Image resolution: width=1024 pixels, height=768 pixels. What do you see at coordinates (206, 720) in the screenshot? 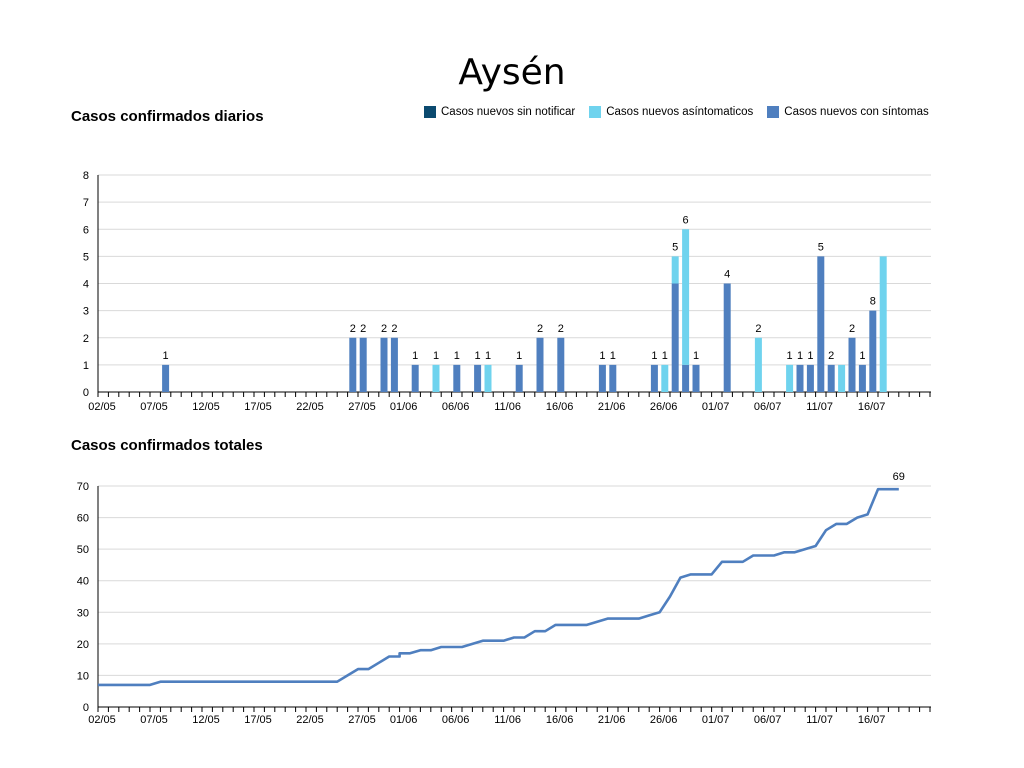
I see `total-x-tick-label: 12/05` at bounding box center [206, 720].